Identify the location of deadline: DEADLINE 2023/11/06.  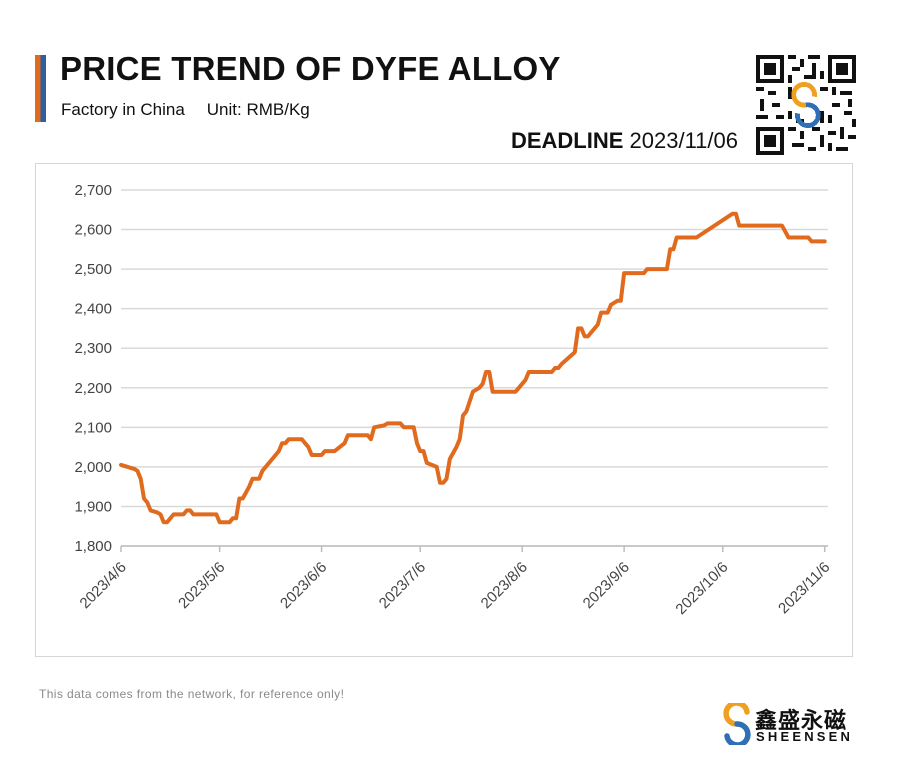
(624, 141).